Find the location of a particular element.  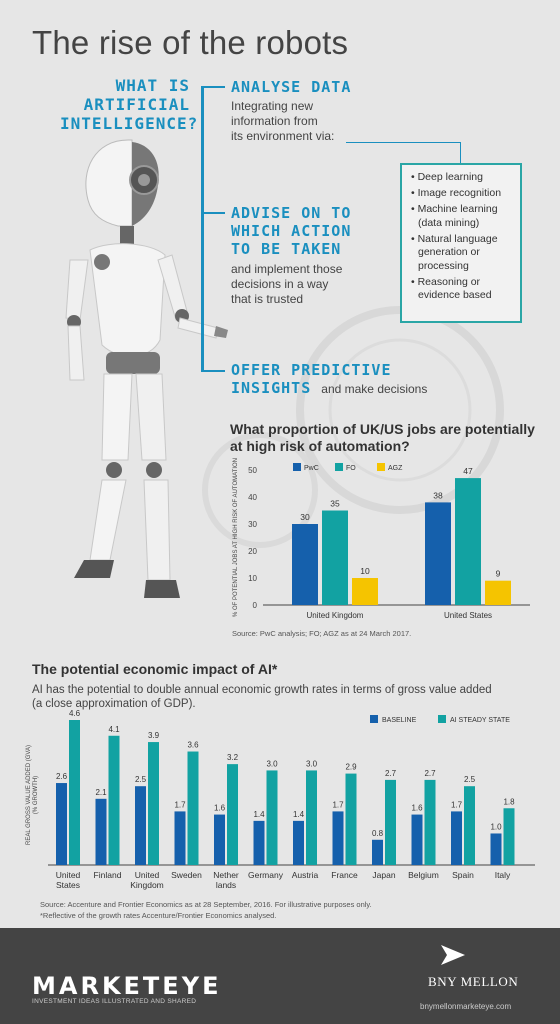

data-label: 30 is located at coordinates (305, 517).